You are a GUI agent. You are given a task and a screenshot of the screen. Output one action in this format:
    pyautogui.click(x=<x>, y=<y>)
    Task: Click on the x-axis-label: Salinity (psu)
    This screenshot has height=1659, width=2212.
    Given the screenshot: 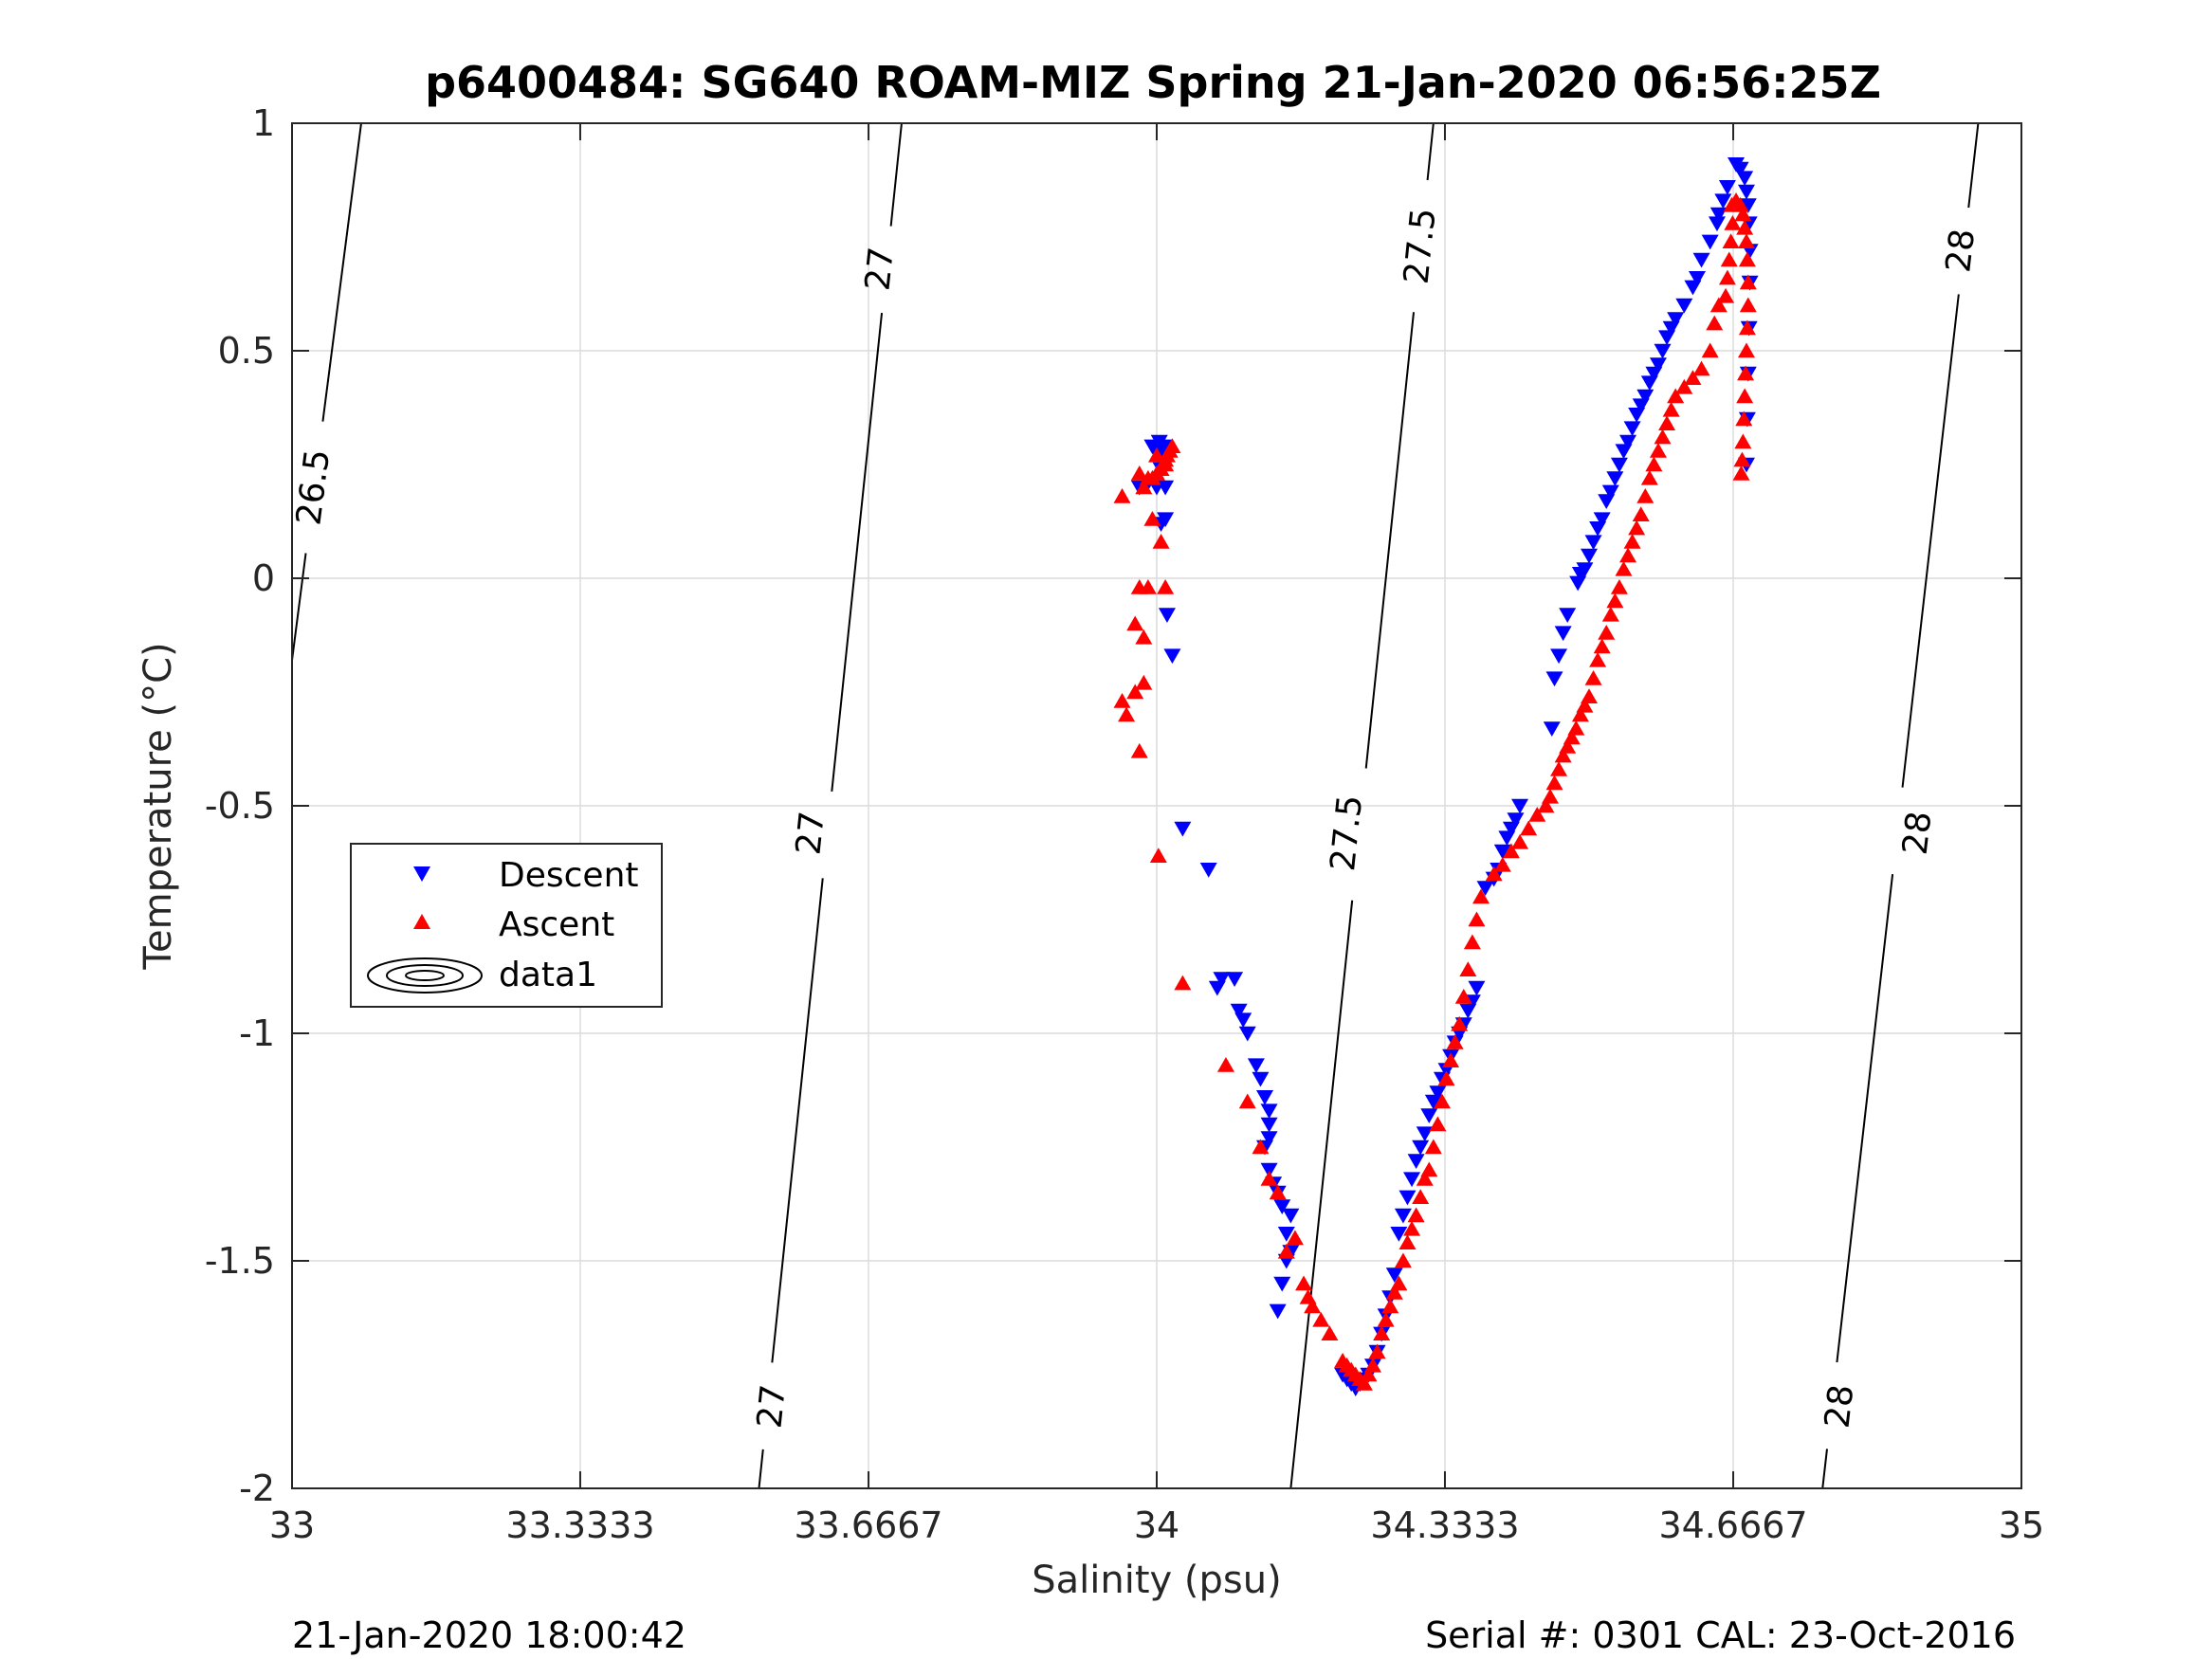 What is the action you would take?
    pyautogui.click(x=1156, y=1580)
    